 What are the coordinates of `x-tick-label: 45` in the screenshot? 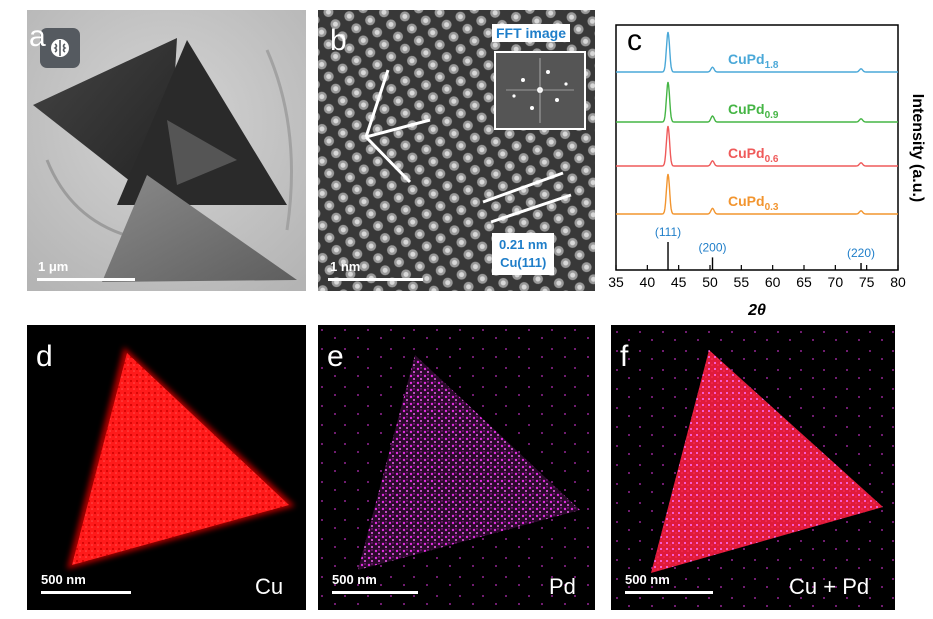 It's located at (679, 282).